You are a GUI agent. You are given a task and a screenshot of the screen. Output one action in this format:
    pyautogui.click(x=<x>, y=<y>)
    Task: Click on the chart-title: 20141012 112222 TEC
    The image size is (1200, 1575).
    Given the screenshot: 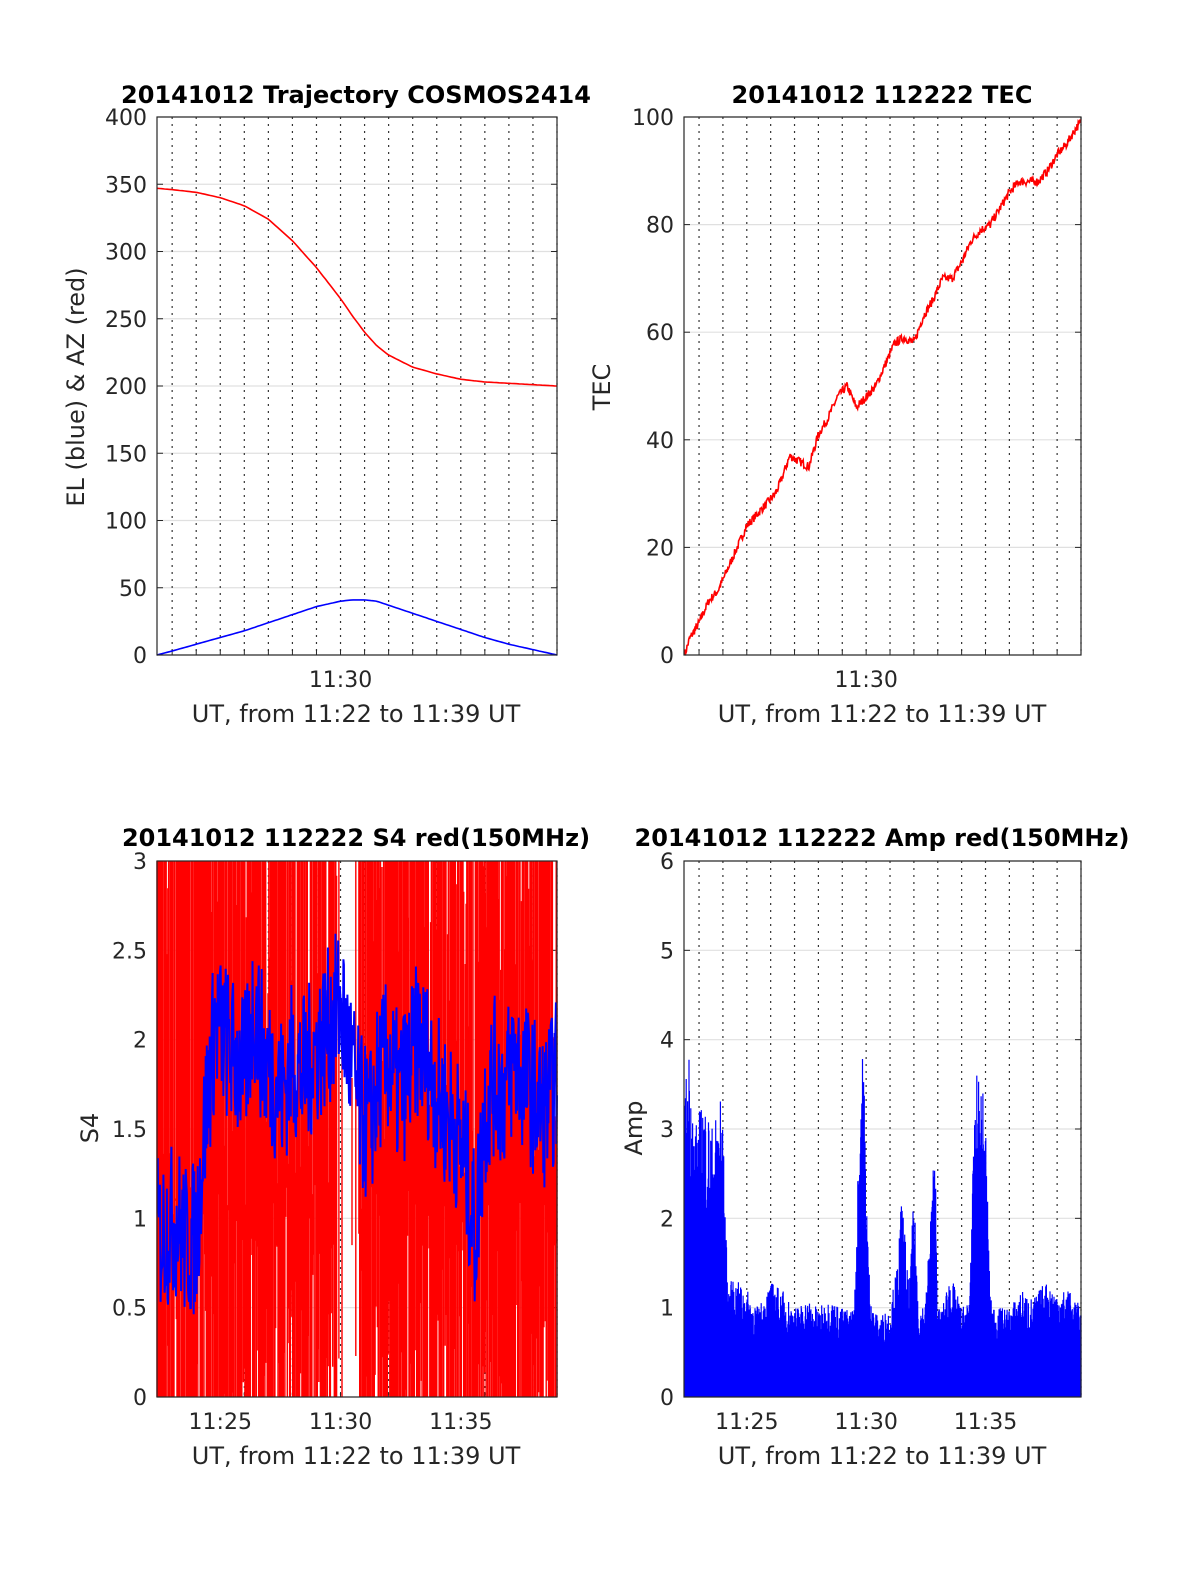 What is the action you would take?
    pyautogui.click(x=882, y=95)
    